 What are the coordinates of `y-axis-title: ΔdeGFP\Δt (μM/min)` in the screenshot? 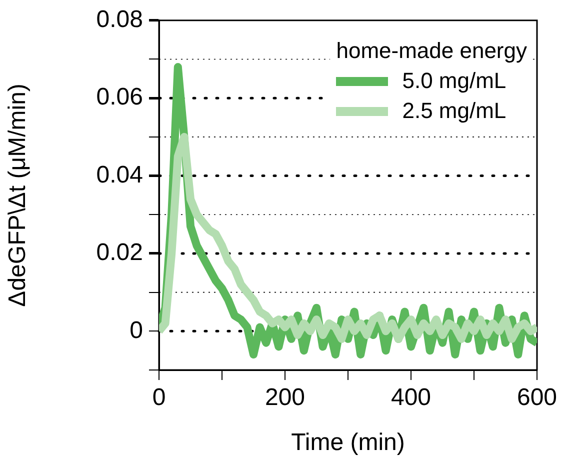 It's located at (18, 195).